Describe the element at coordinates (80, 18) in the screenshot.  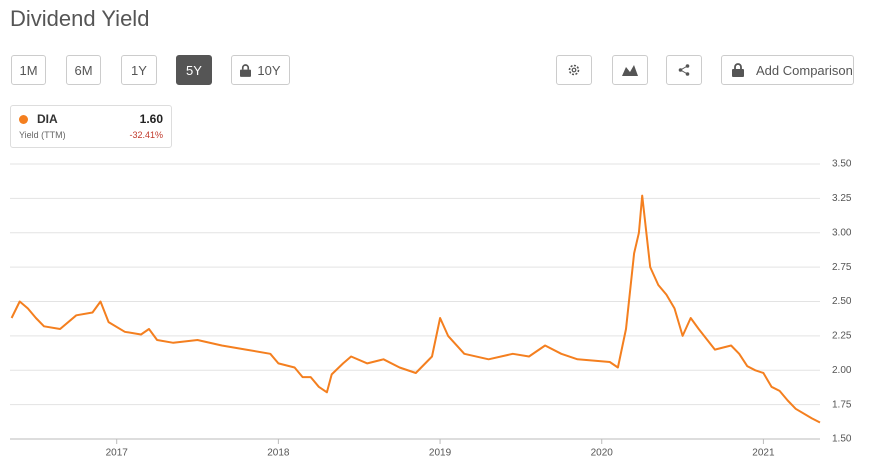
I see `page-title: Dividend Yield` at that location.